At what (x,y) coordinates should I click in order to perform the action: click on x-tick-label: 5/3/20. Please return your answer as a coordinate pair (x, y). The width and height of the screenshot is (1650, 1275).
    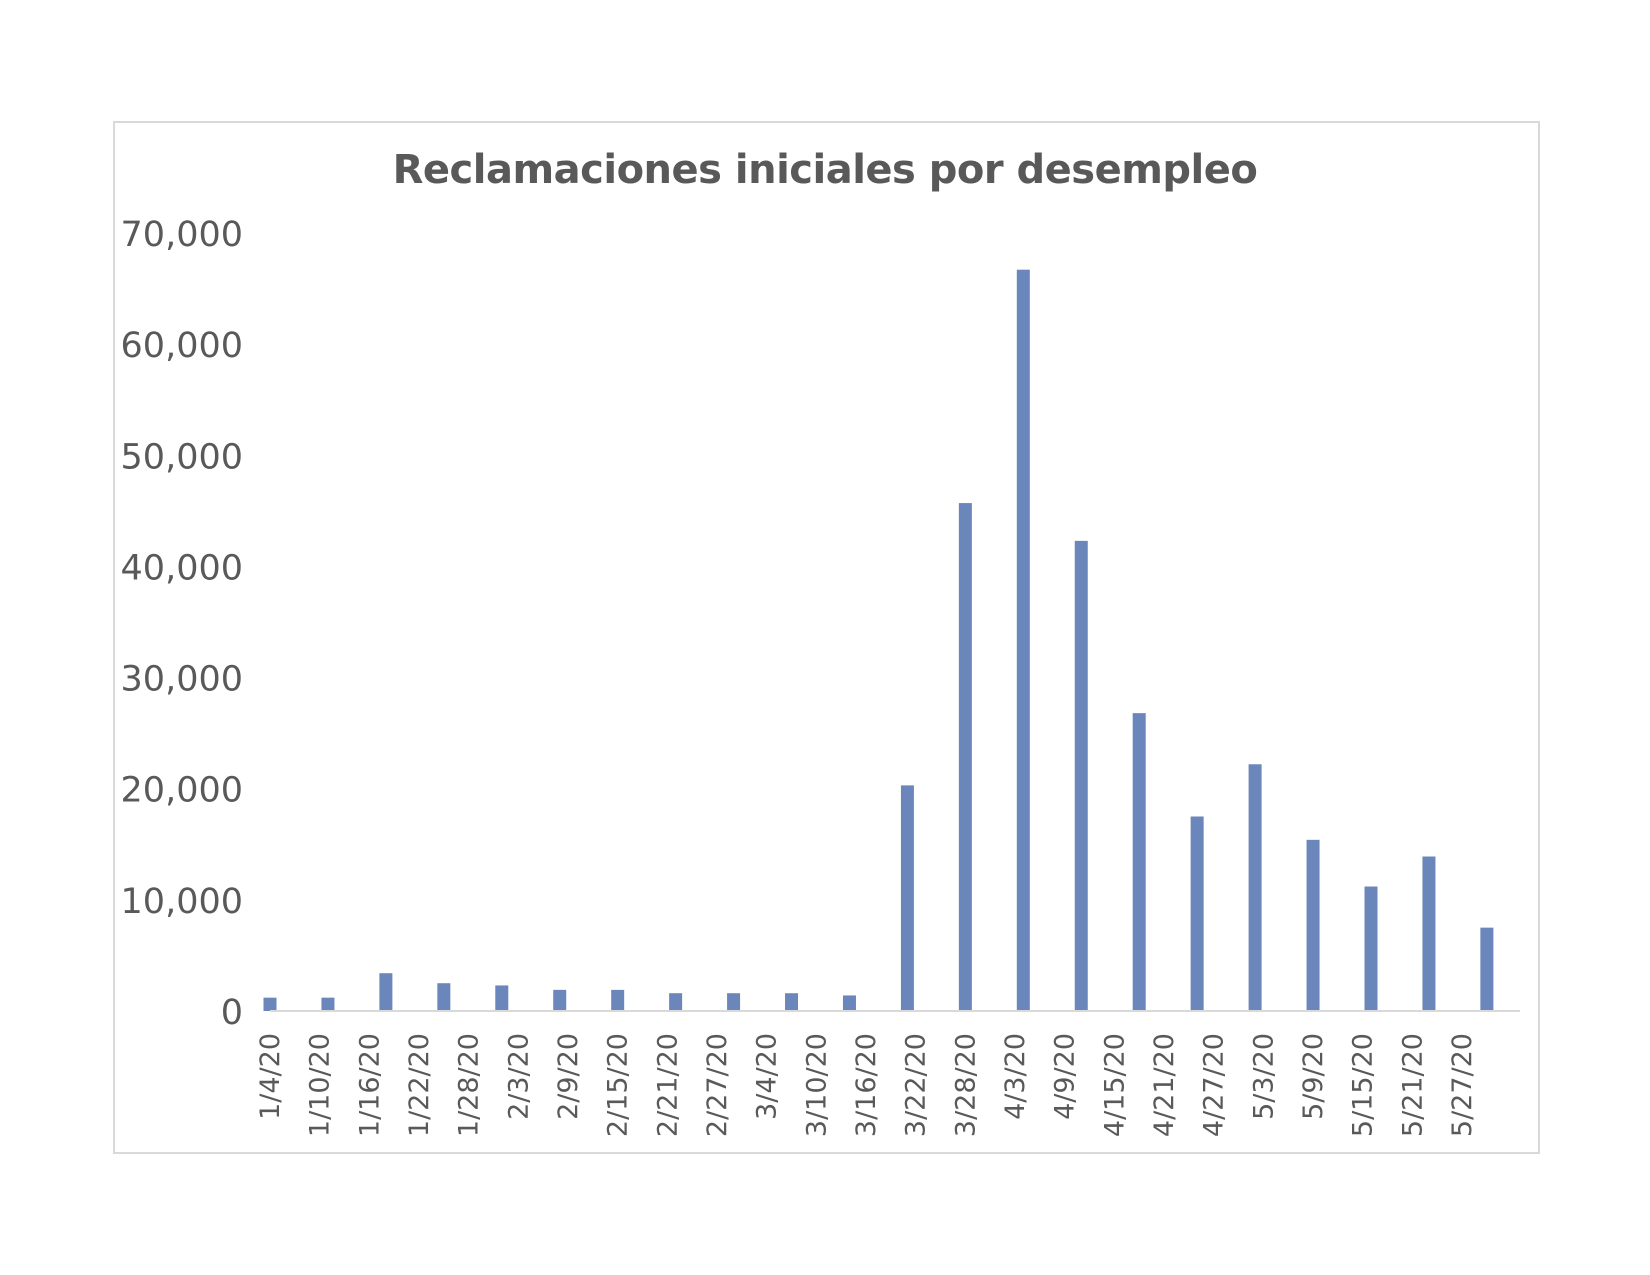
    Looking at the image, I should click on (1263, 1076).